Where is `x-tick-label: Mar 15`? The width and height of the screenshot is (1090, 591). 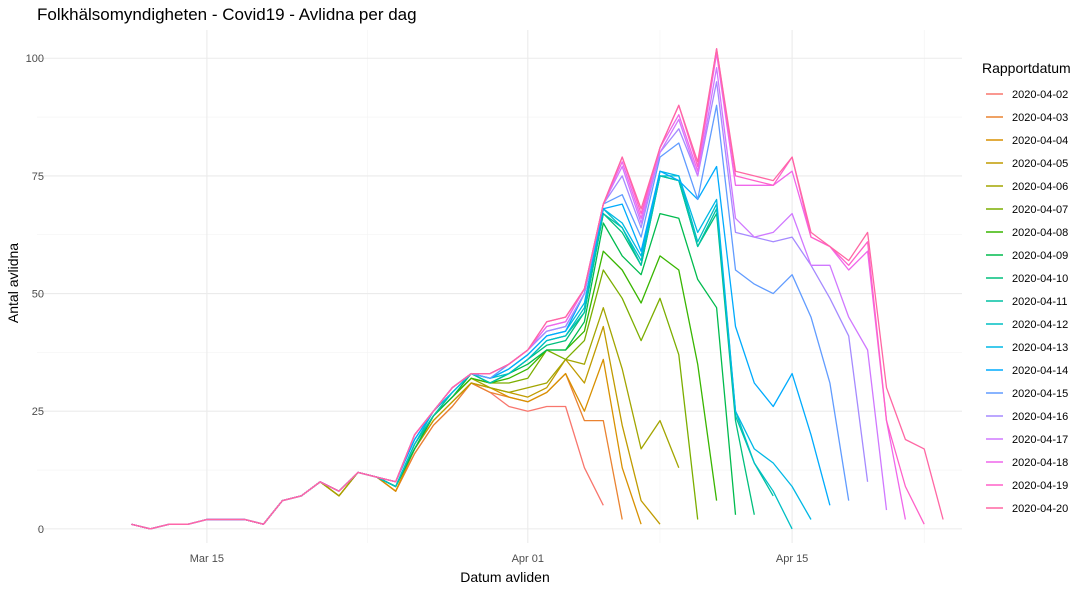
x-tick-label: Mar 15 is located at coordinates (207, 559).